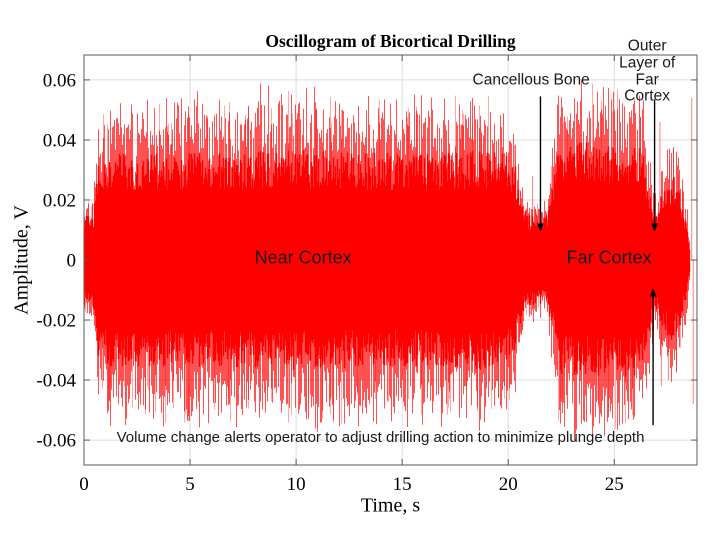  Describe the element at coordinates (21, 260) in the screenshot. I see `y-axis-label: Amplitude, V` at that location.